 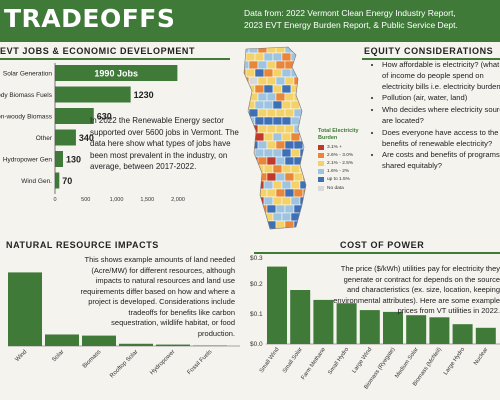 I want to click on power-category-label: Small Solar, so click(x=293, y=361).